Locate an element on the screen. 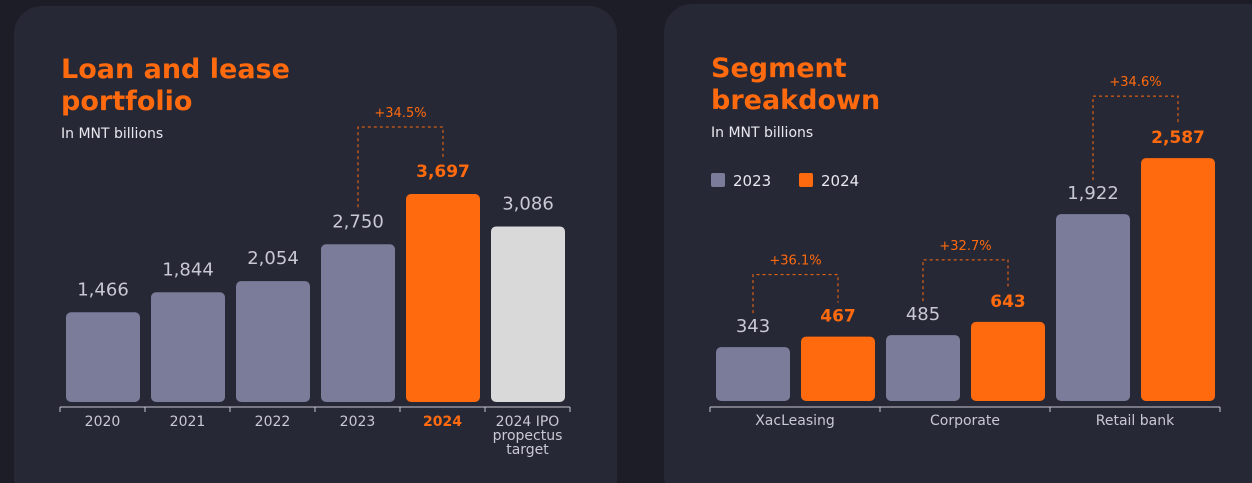 The width and height of the screenshot is (1252, 483). value-label: 1,922 is located at coordinates (1093, 193).